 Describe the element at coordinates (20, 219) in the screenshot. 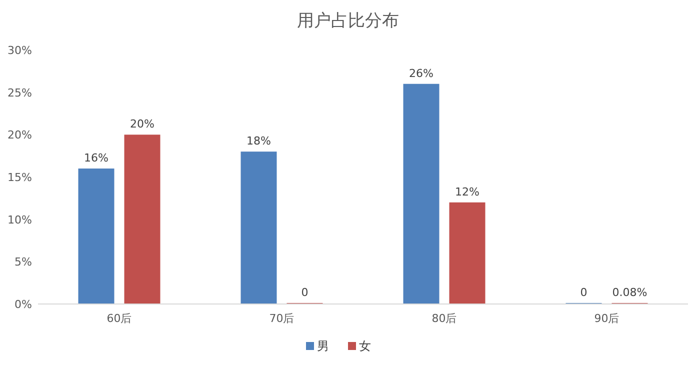

I see `y-tick-label: 10%` at that location.